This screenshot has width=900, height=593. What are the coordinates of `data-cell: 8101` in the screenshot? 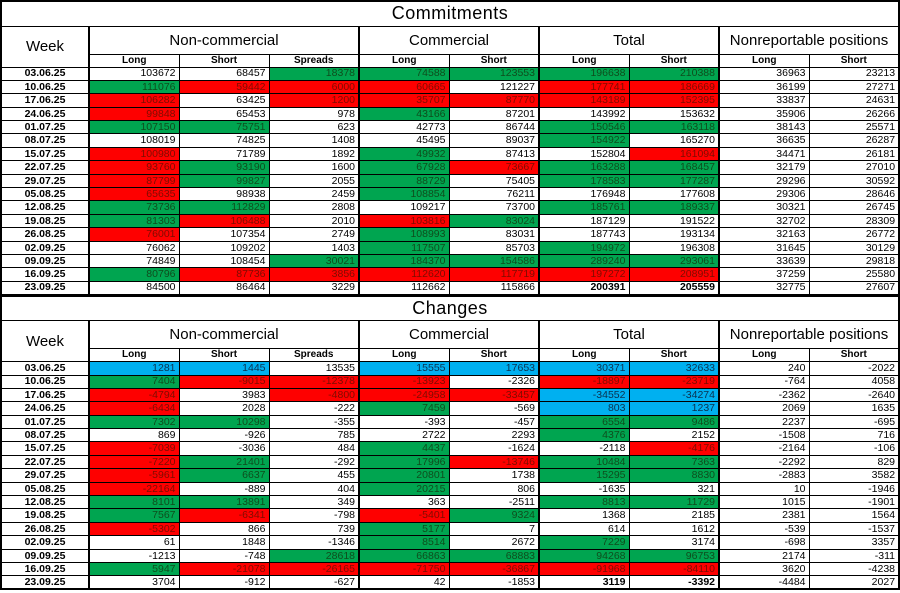 It's located at (134, 502).